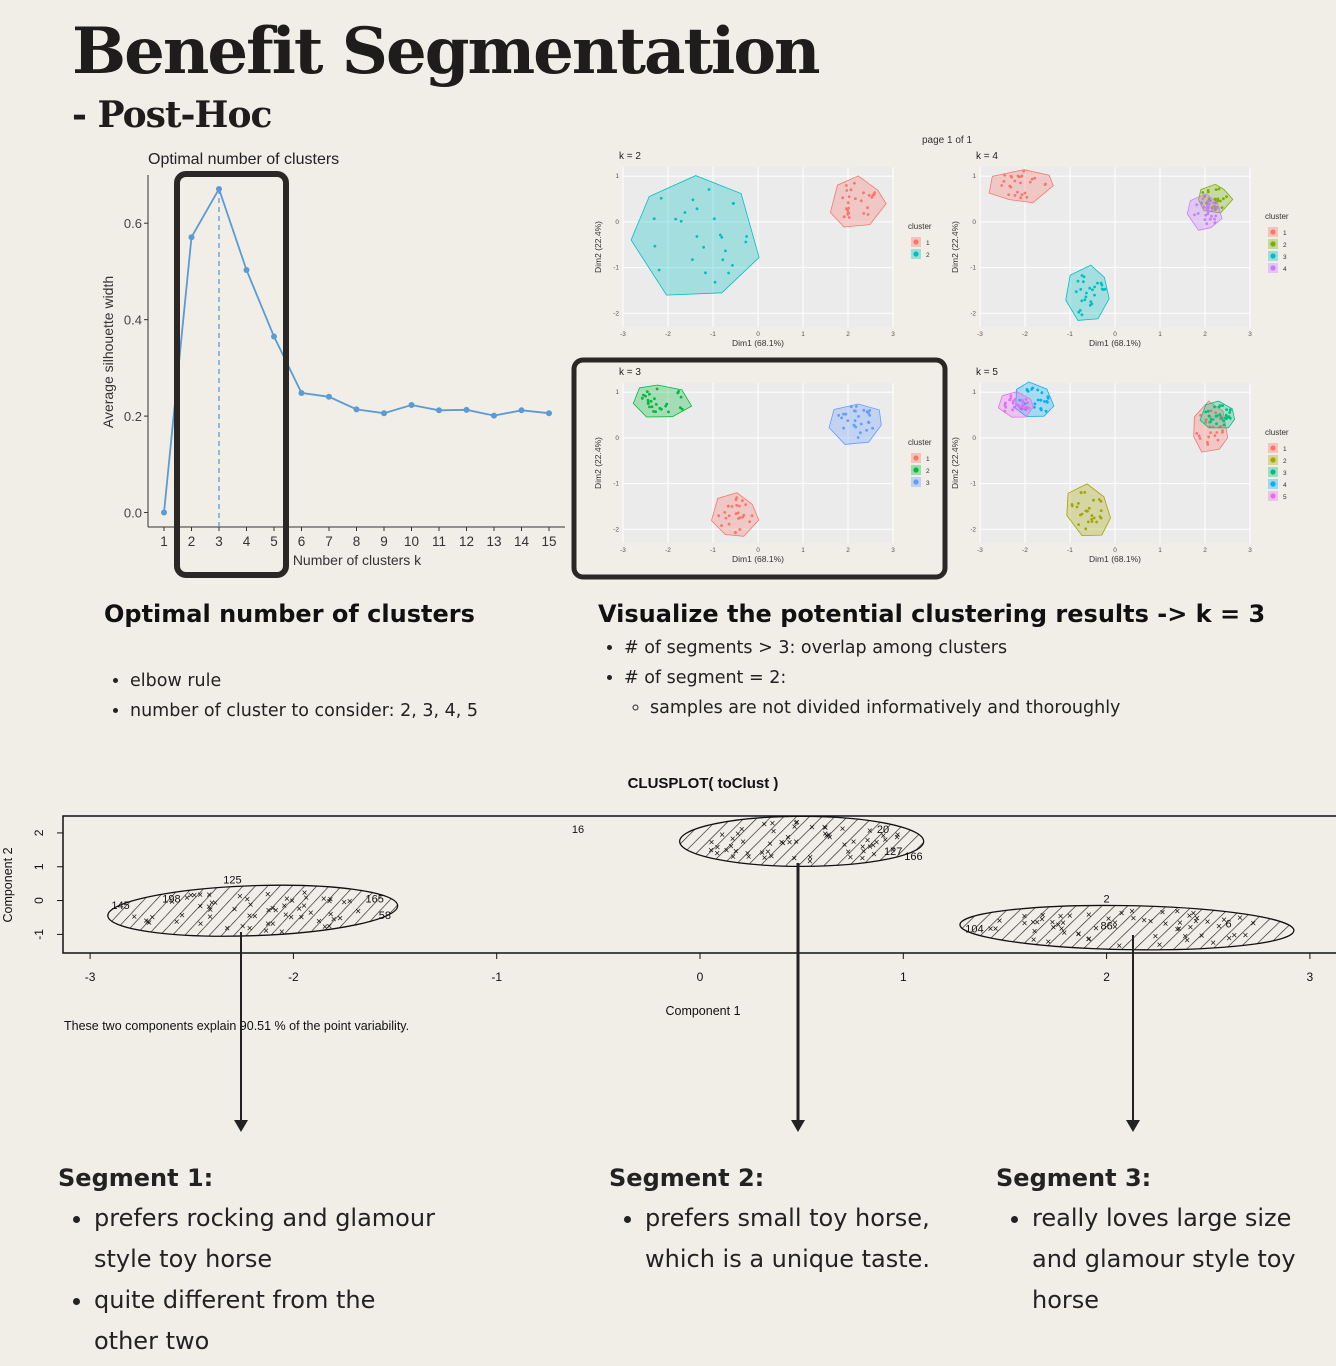 The width and height of the screenshot is (1336, 1366). I want to click on panel-label: k = 3, so click(630, 372).